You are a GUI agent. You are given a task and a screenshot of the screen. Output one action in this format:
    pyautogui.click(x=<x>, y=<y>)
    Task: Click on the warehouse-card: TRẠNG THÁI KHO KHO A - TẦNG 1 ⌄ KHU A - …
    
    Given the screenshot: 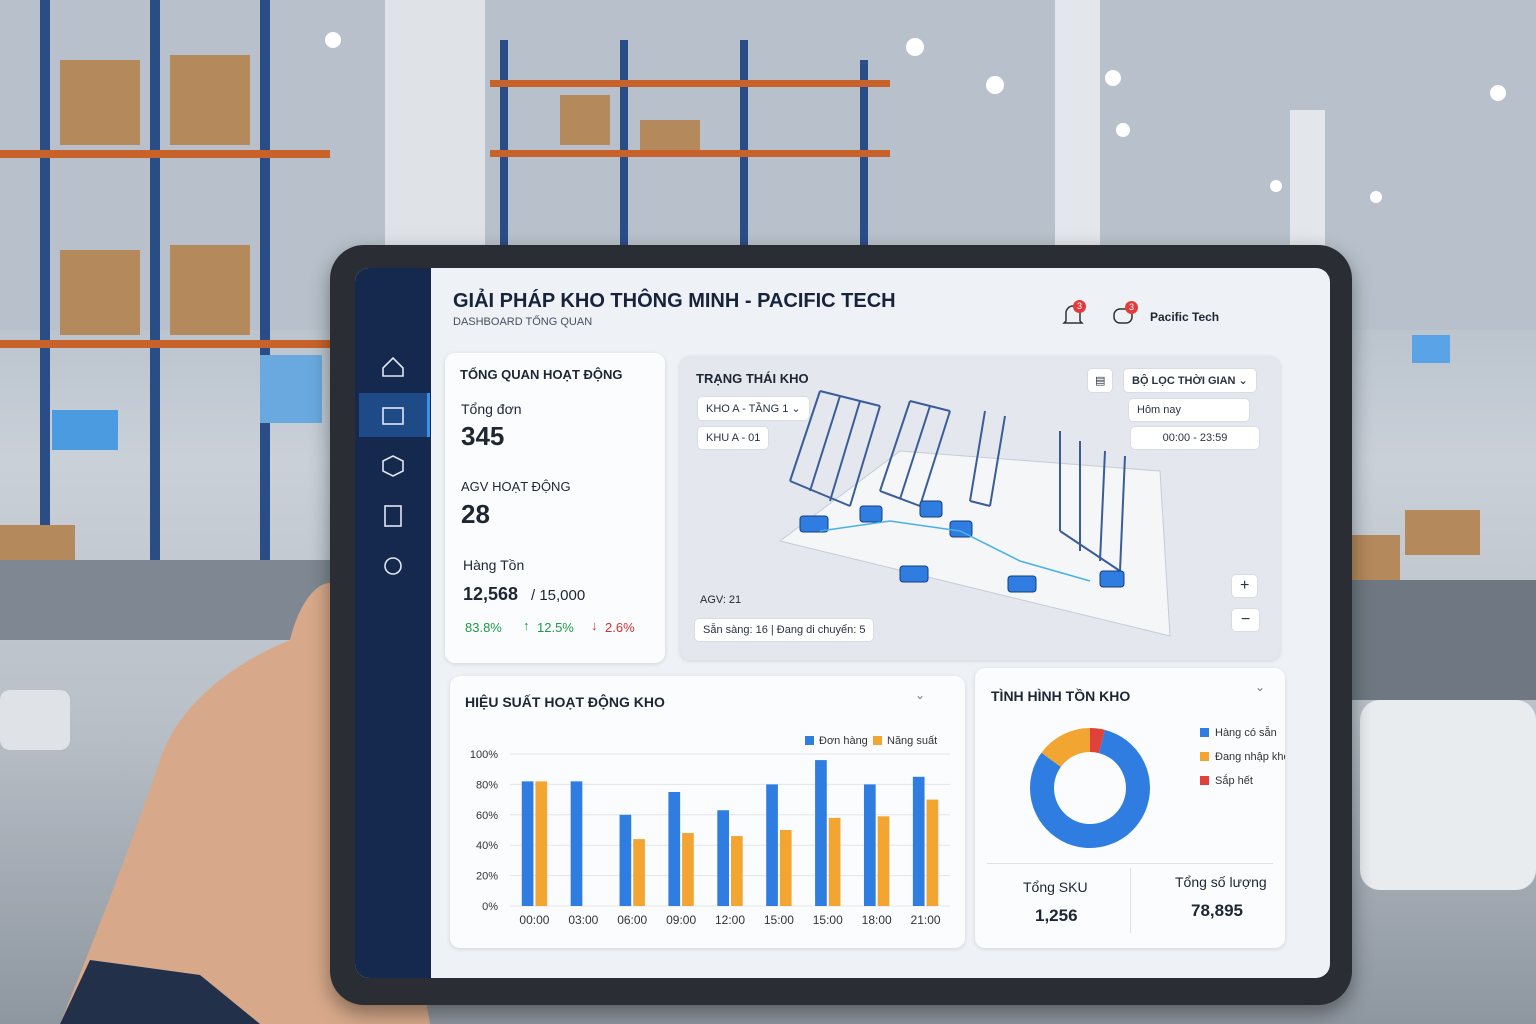 What is the action you would take?
    pyautogui.click(x=980, y=508)
    